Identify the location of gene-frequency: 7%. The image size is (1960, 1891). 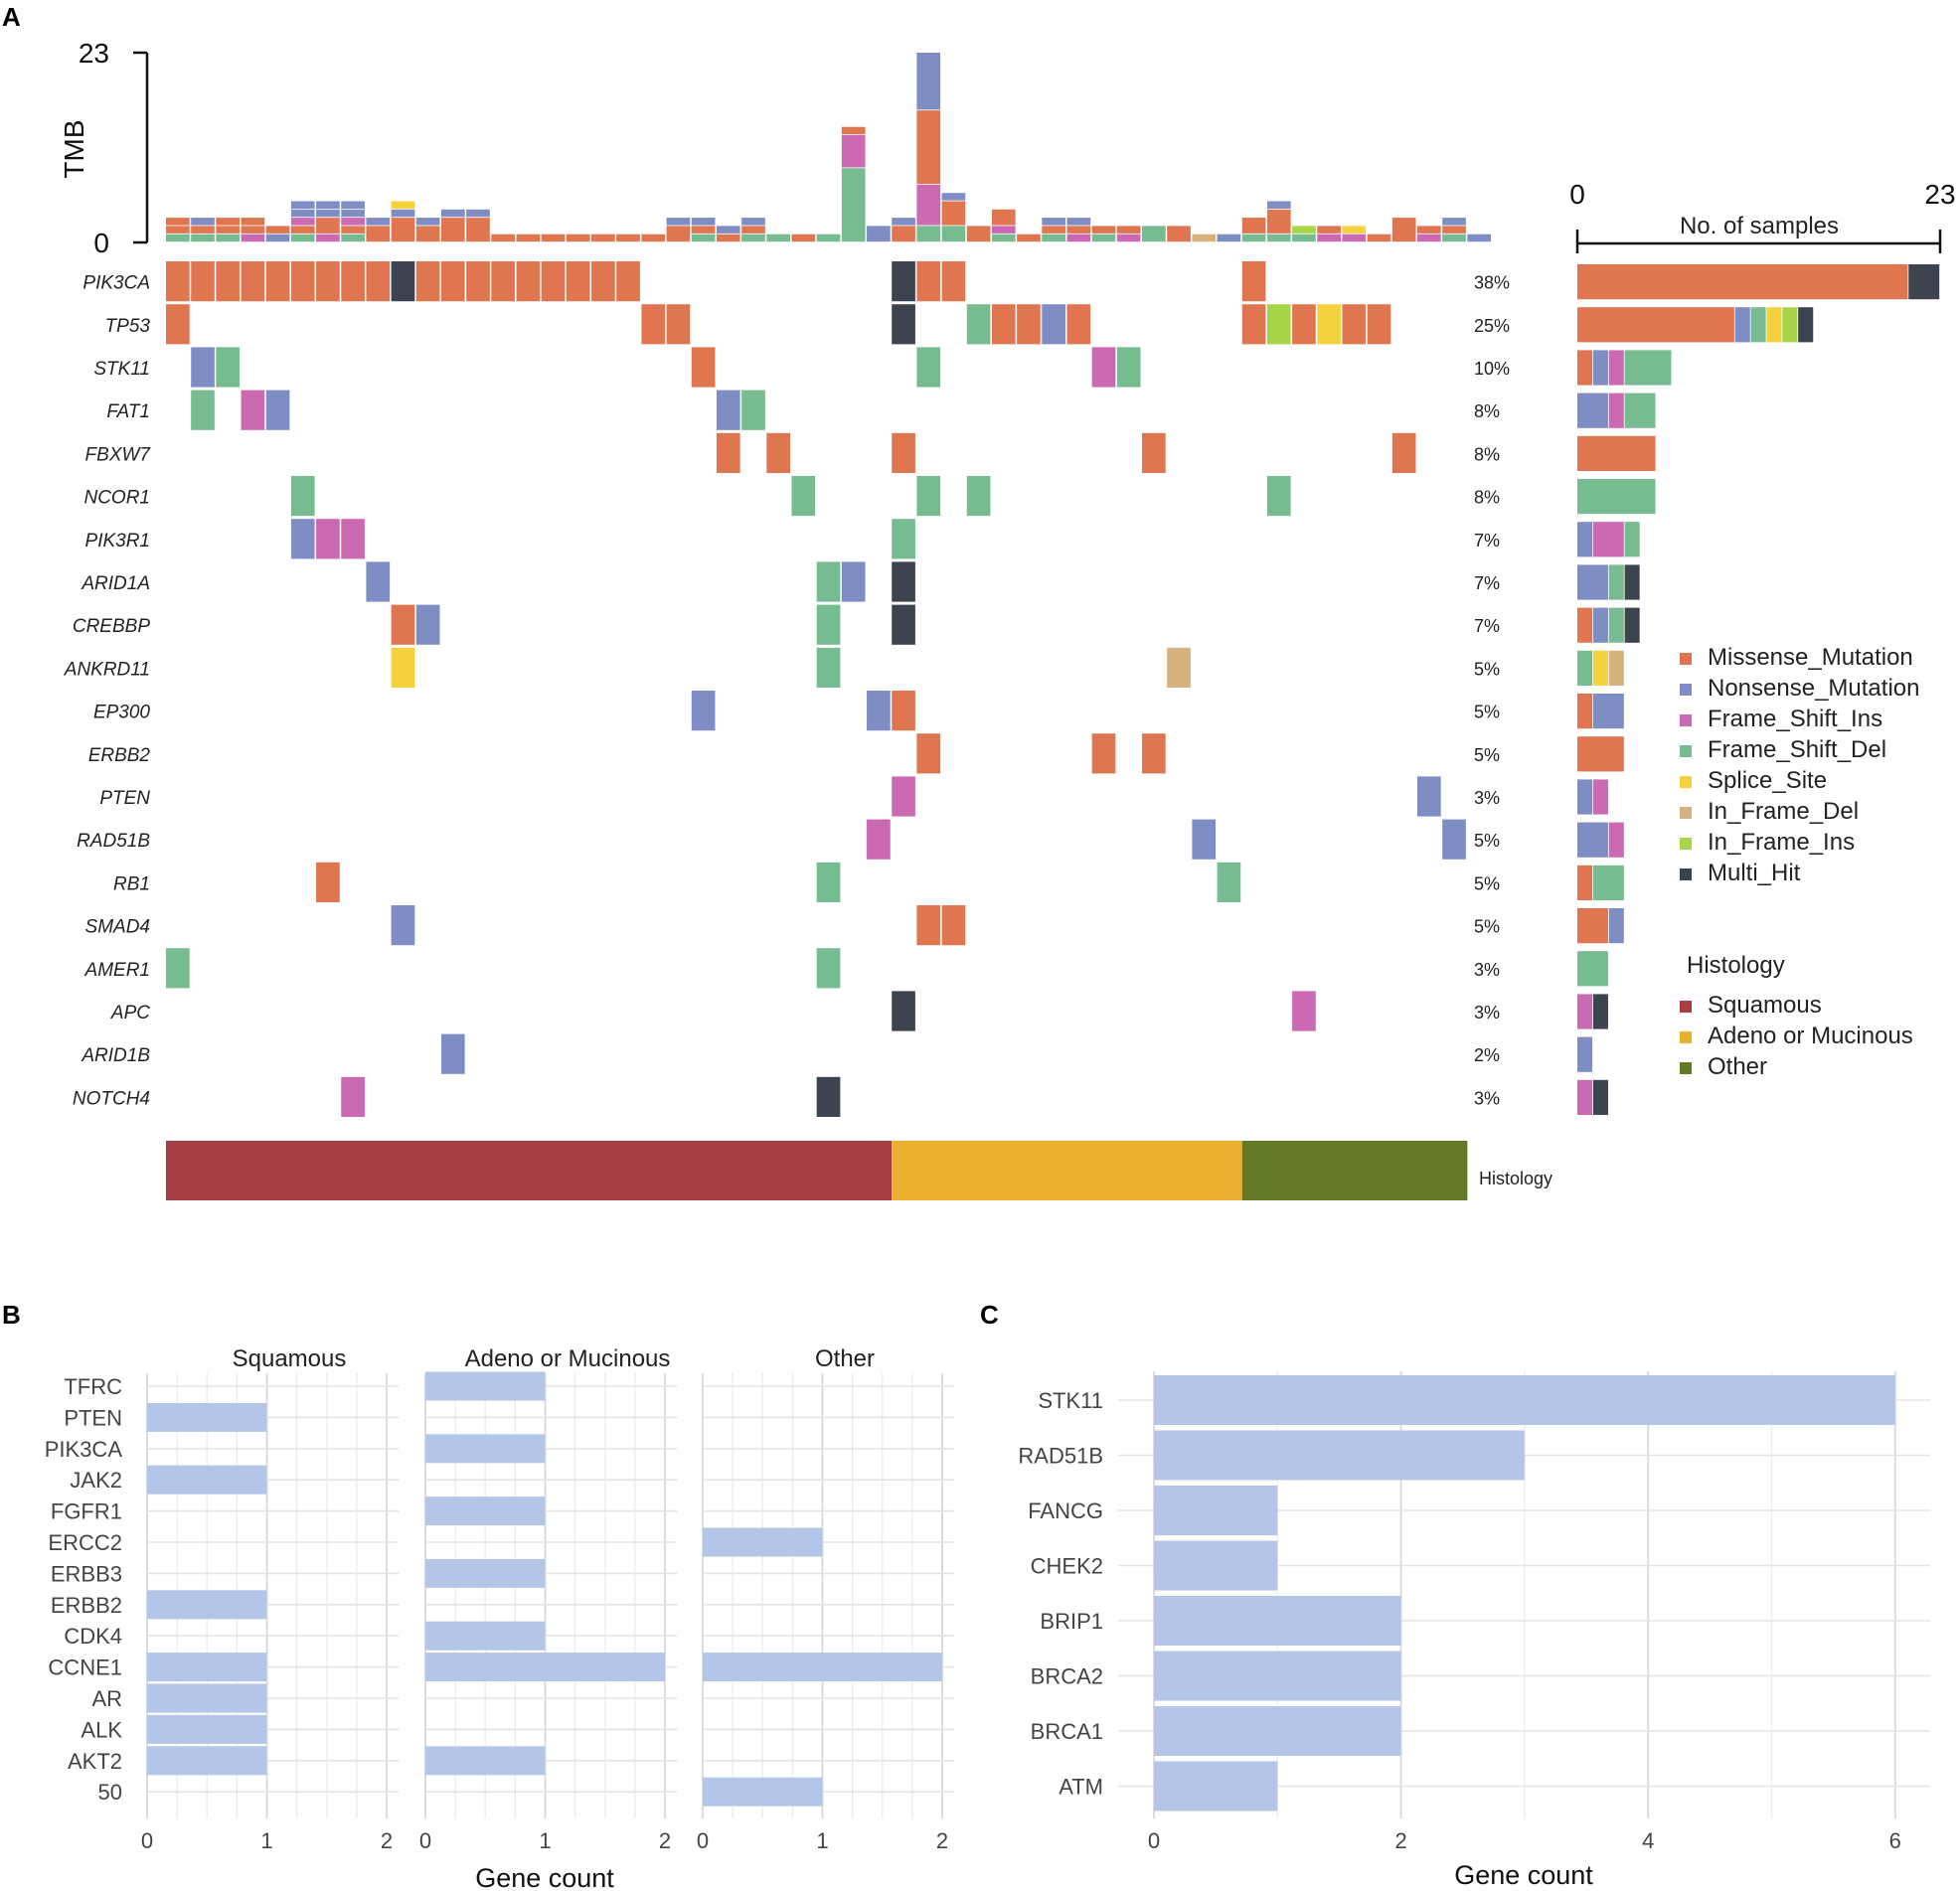
(1487, 626).